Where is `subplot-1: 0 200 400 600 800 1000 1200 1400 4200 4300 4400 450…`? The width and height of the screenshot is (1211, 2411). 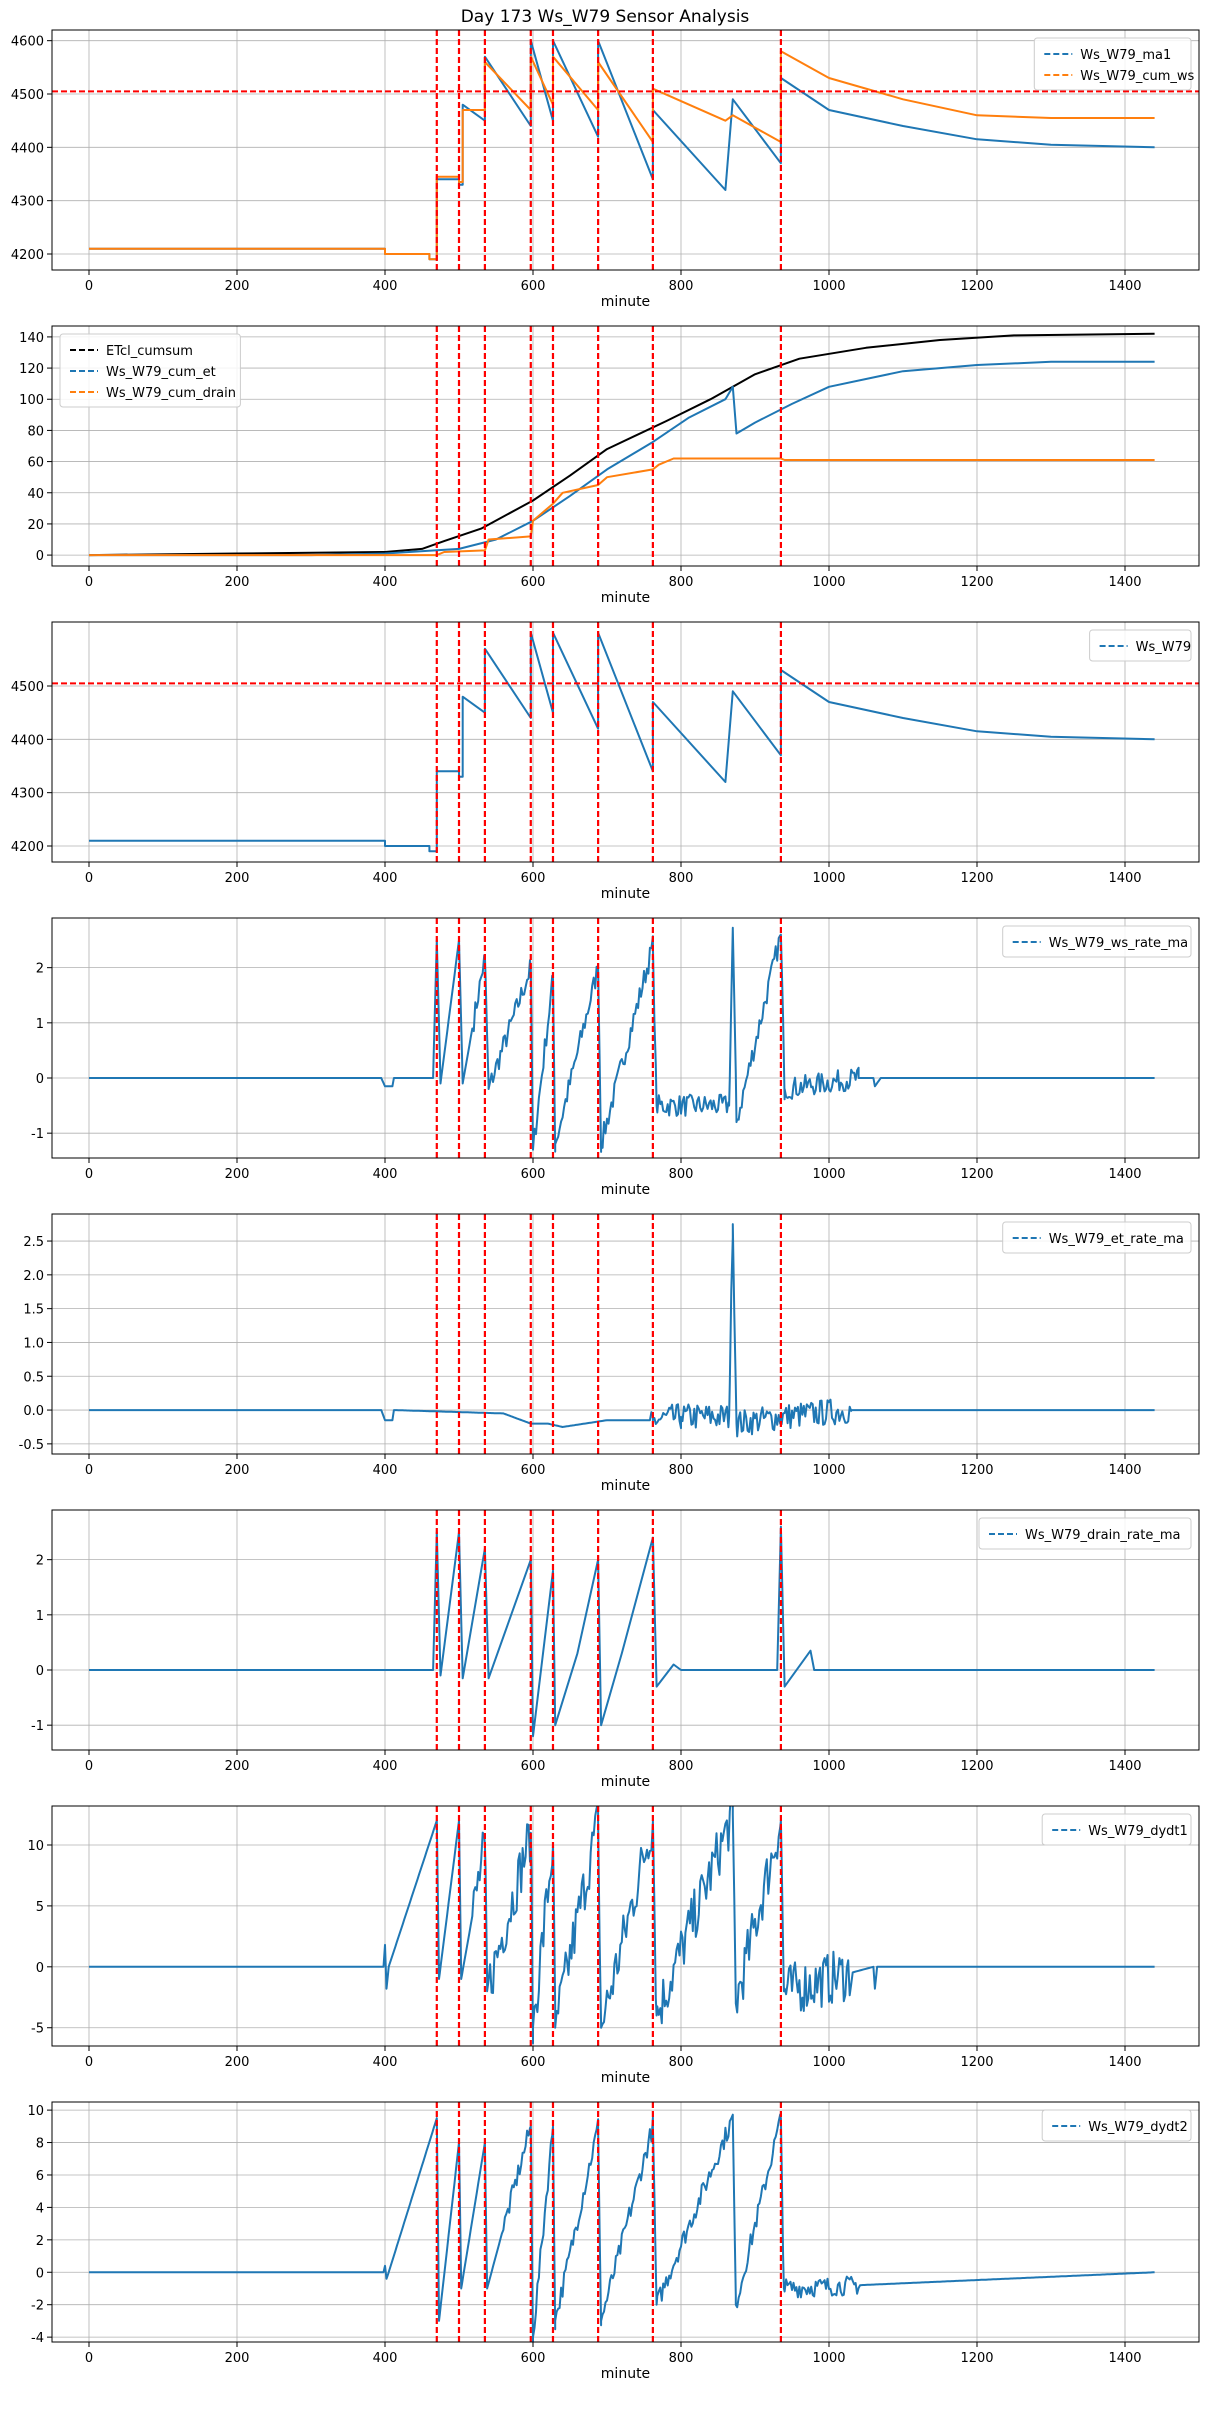 subplot-1: 0 200 400 600 800 1000 1200 1400 4200 4300 4400 450… is located at coordinates (605, 169).